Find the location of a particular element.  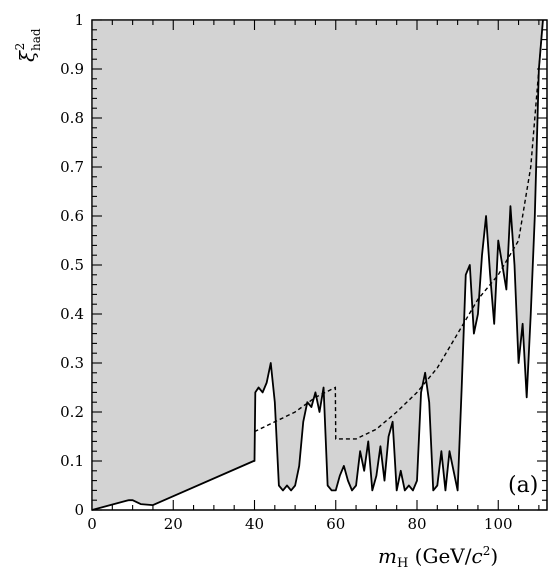

y-tick-labels: 0 0.1 0.2 0.3 0.4 0.5 0.6 0.7 0.8 0.9 1 is located at coordinates (72, 265).